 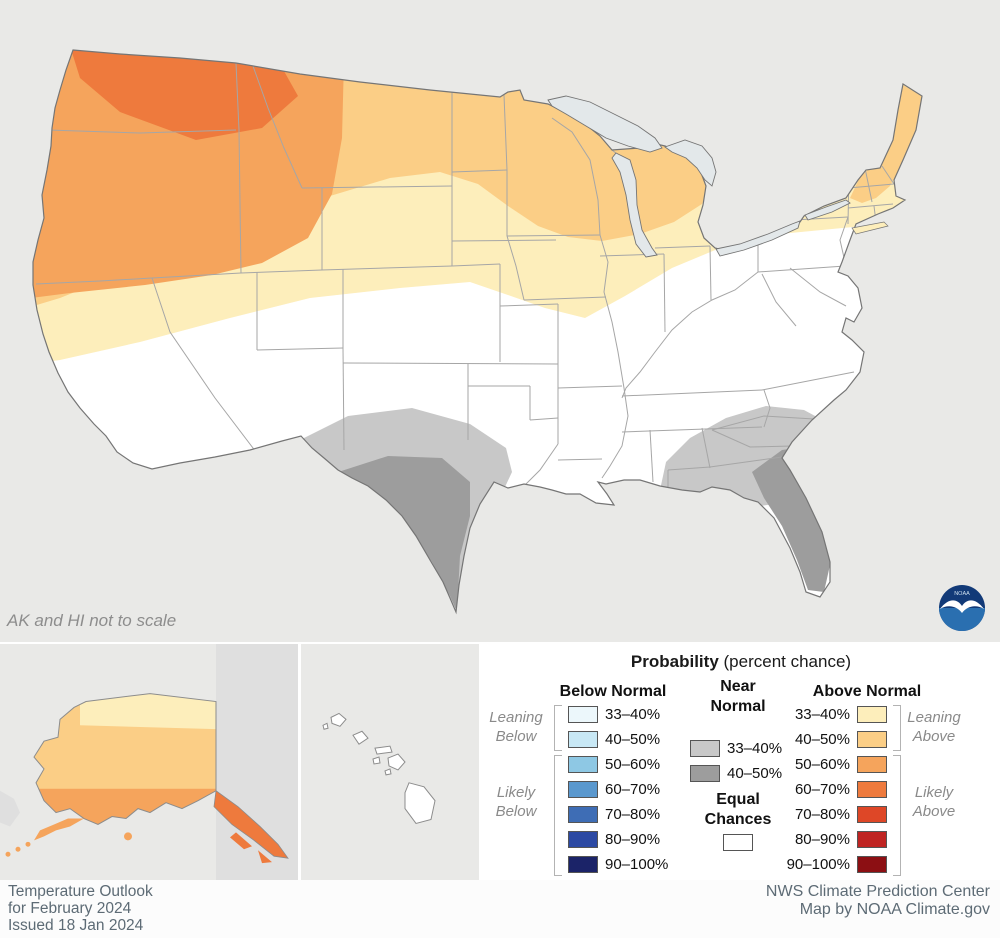 What do you see at coordinates (674, 661) in the screenshot?
I see `legend-title-bold: Probability` at bounding box center [674, 661].